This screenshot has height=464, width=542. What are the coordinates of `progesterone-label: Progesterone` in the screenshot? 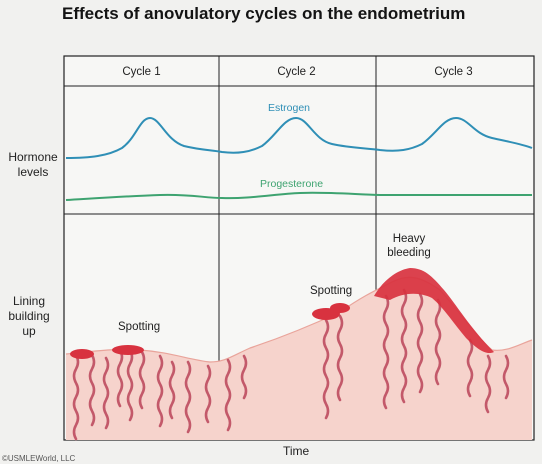 It's located at (292, 184).